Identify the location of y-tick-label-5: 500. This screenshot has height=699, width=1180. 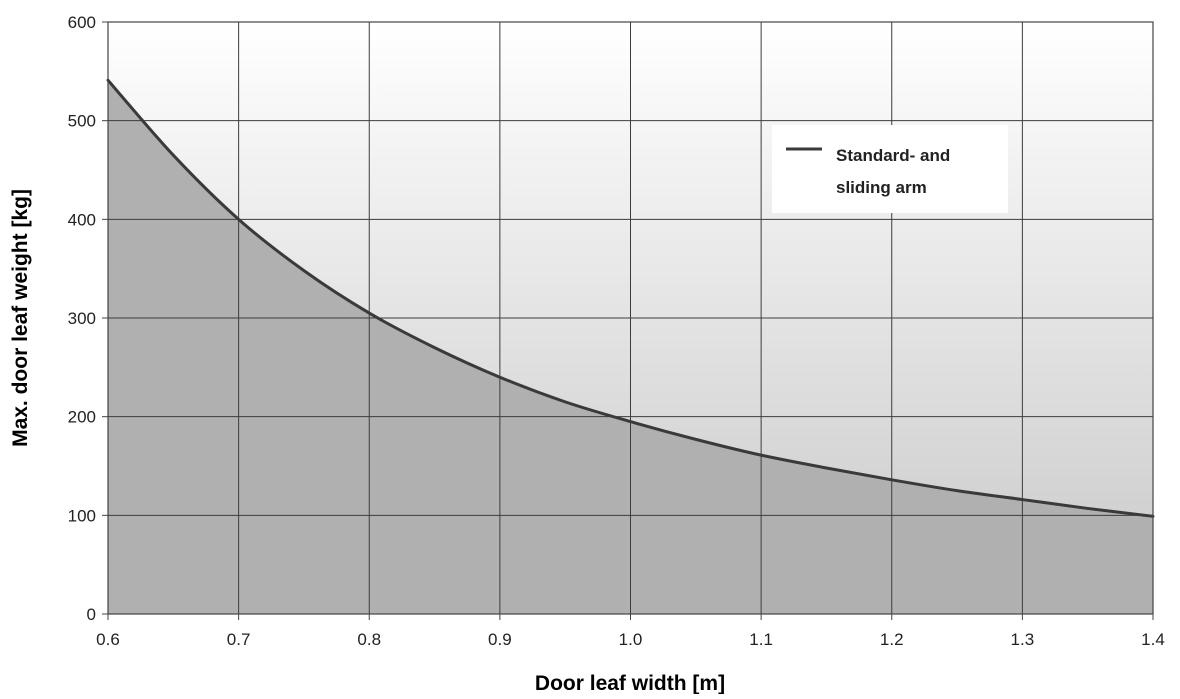
(82, 121).